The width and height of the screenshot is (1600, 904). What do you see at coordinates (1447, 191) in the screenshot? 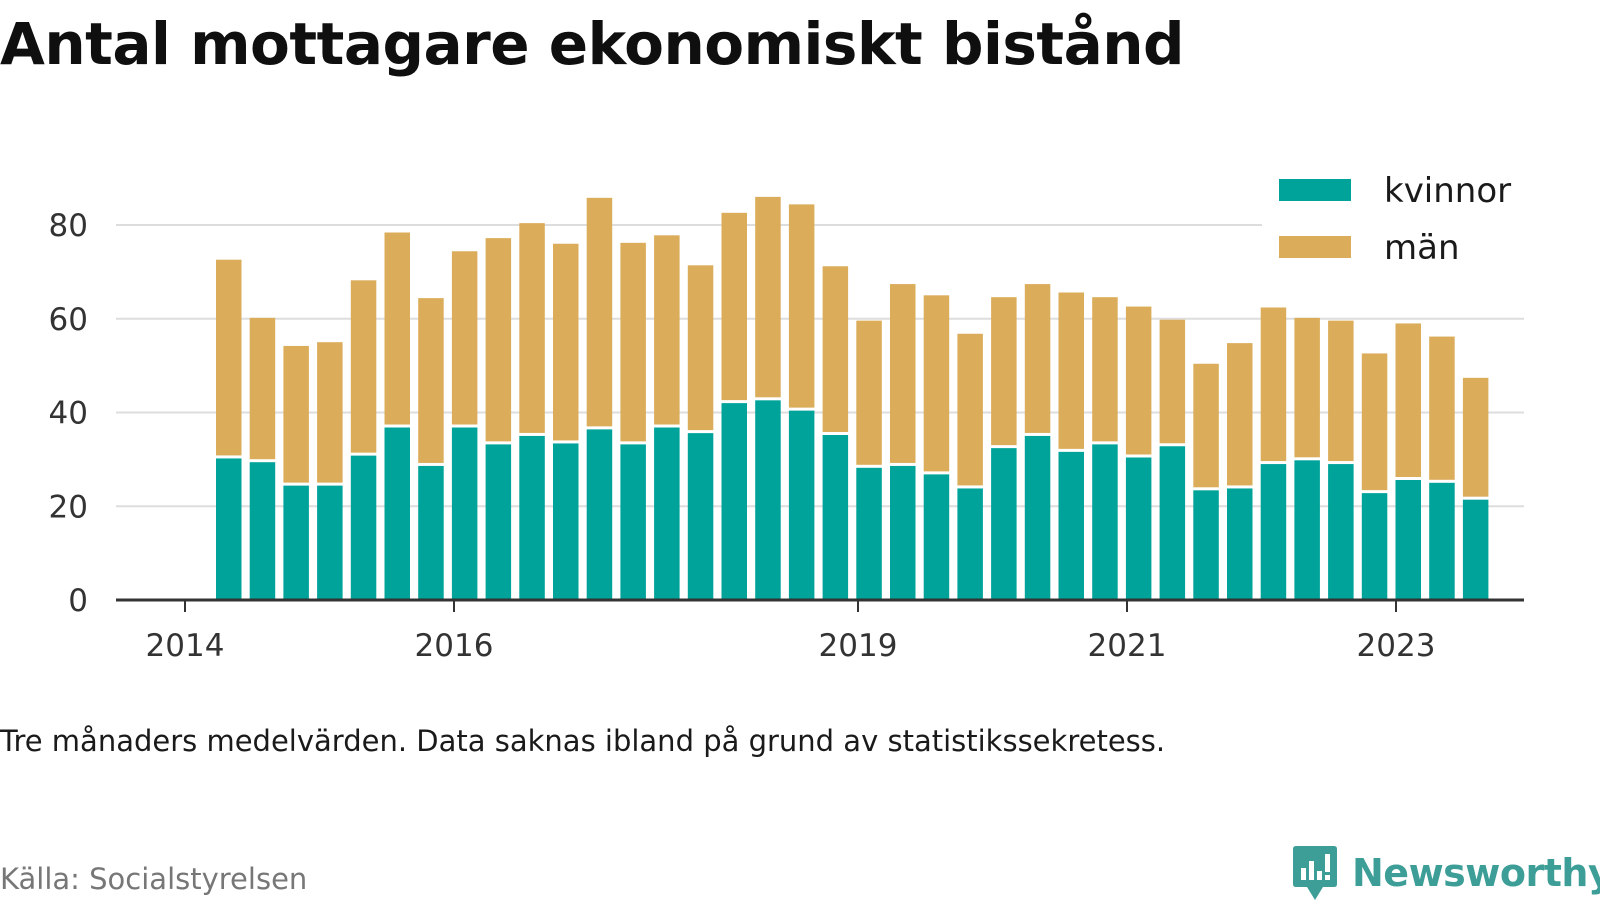
I see `legend-label: kvinnor` at bounding box center [1447, 191].